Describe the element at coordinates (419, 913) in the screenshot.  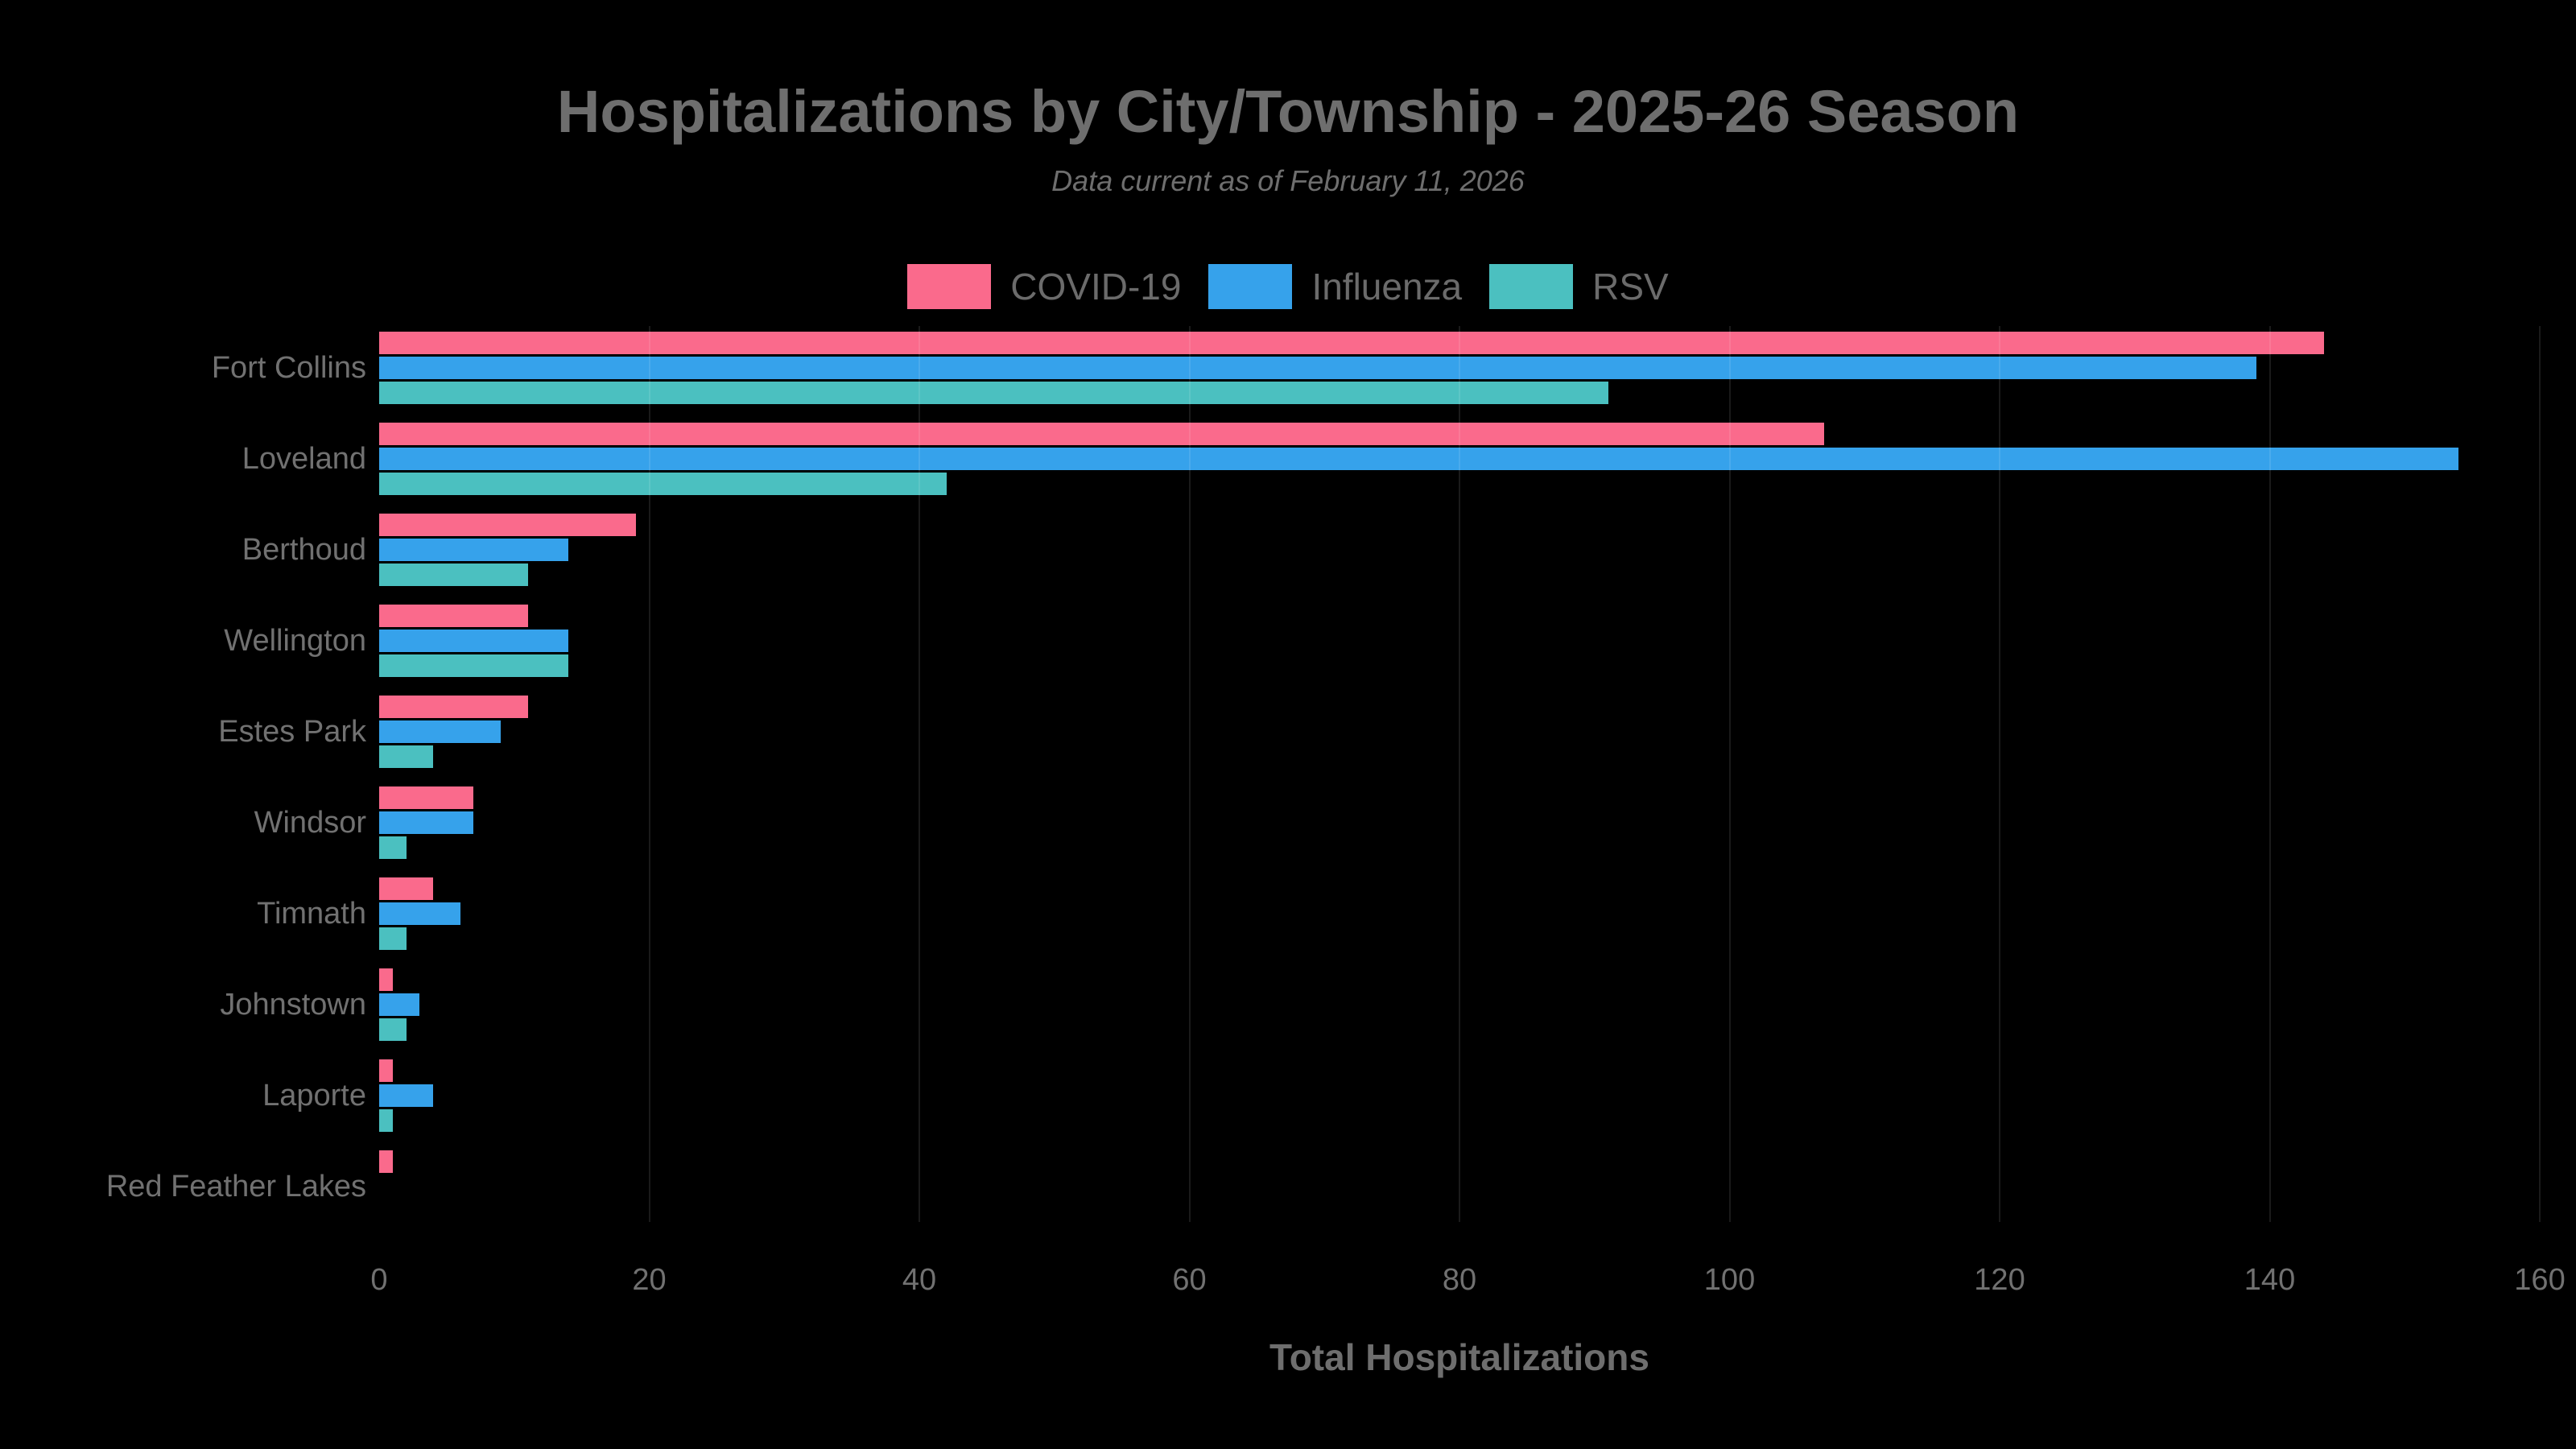
I see `bar-influenza-timnath` at that location.